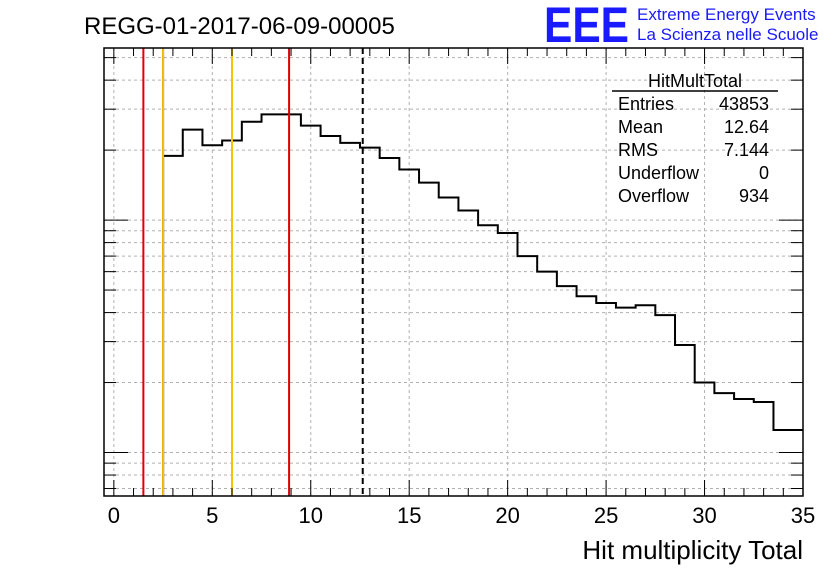  Describe the element at coordinates (744, 104) in the screenshot. I see `stats-value-entries: 43853` at that location.